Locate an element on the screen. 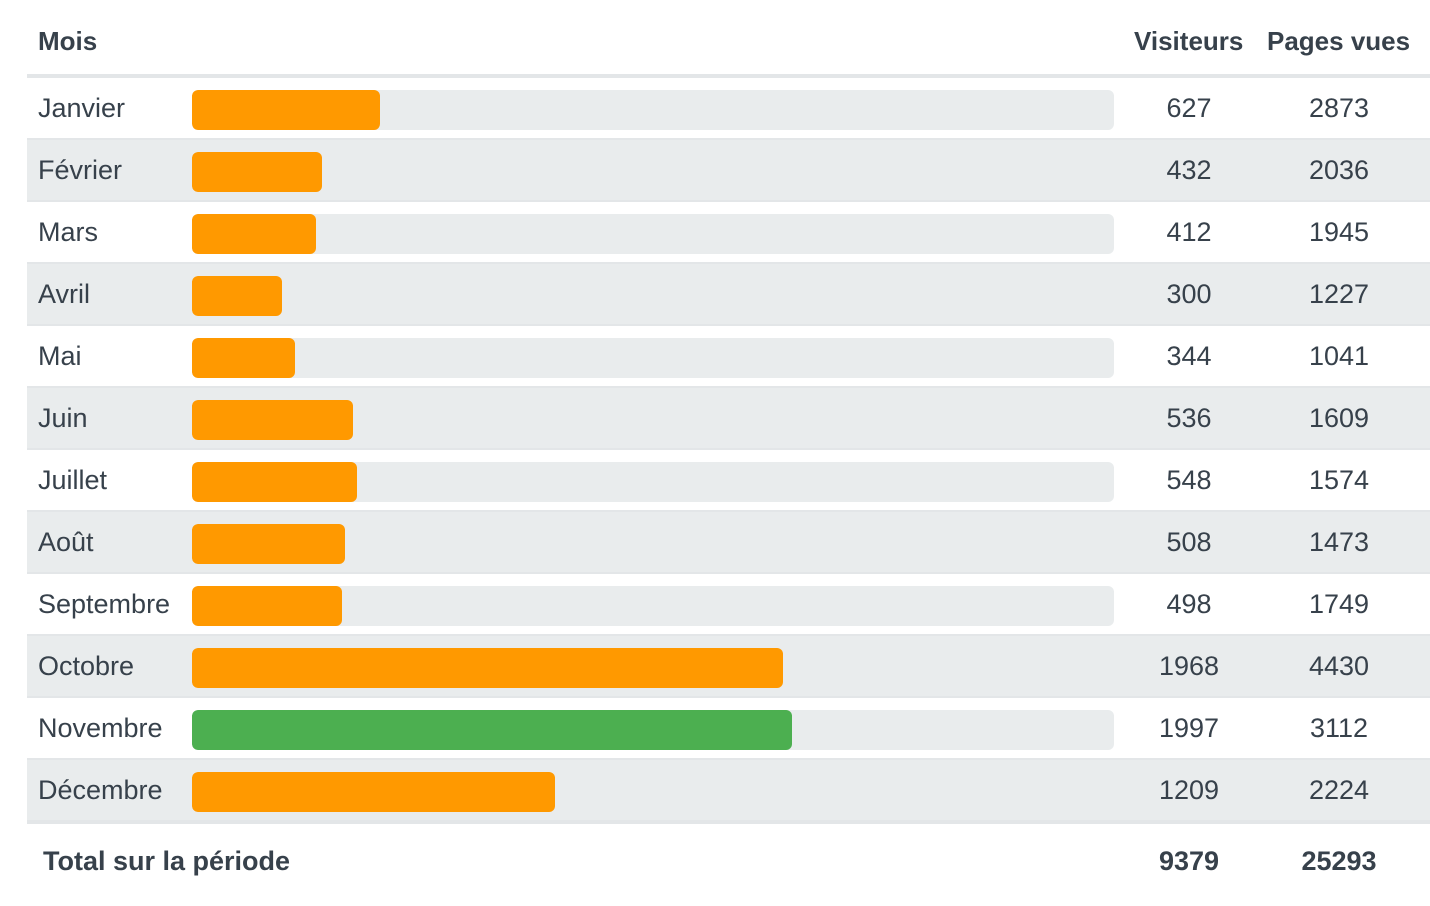 The width and height of the screenshot is (1430, 906). pageviews-value: 1574 is located at coordinates (1339, 480).